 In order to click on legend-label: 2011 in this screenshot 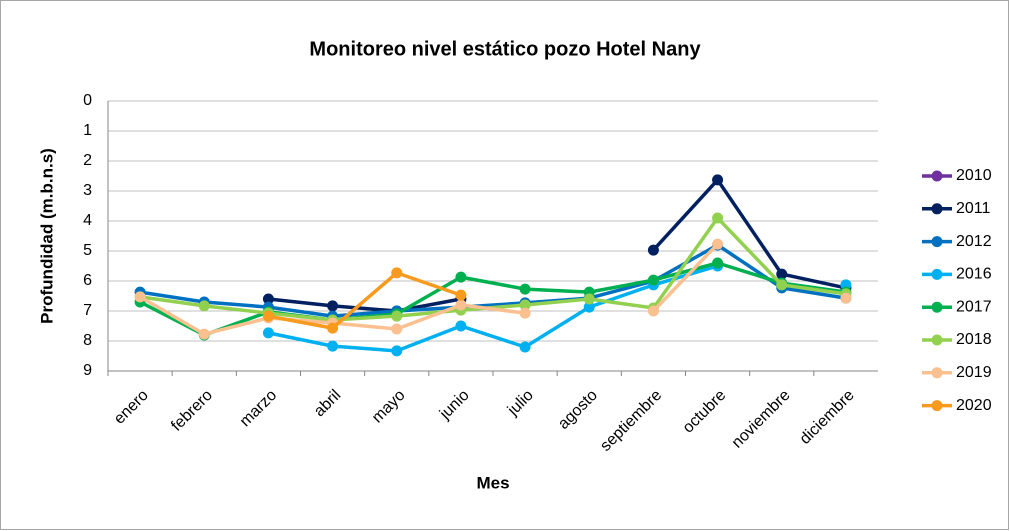, I will do `click(973, 208)`.